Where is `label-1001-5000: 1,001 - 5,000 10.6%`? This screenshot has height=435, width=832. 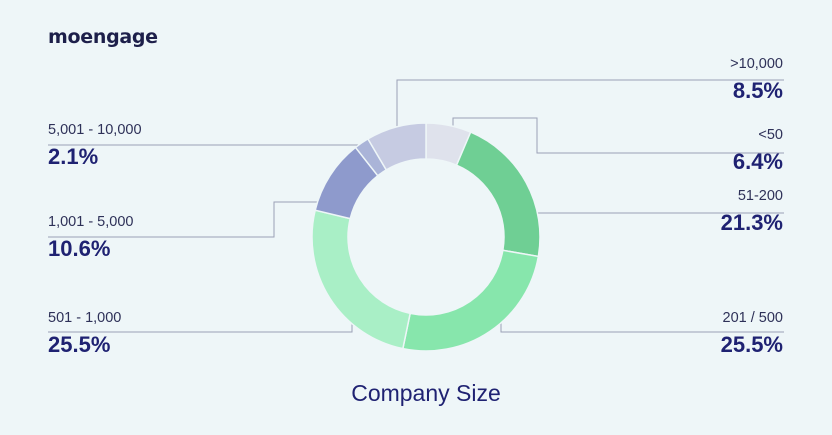 label-1001-5000: 1,001 - 5,000 10.6% is located at coordinates (90, 238).